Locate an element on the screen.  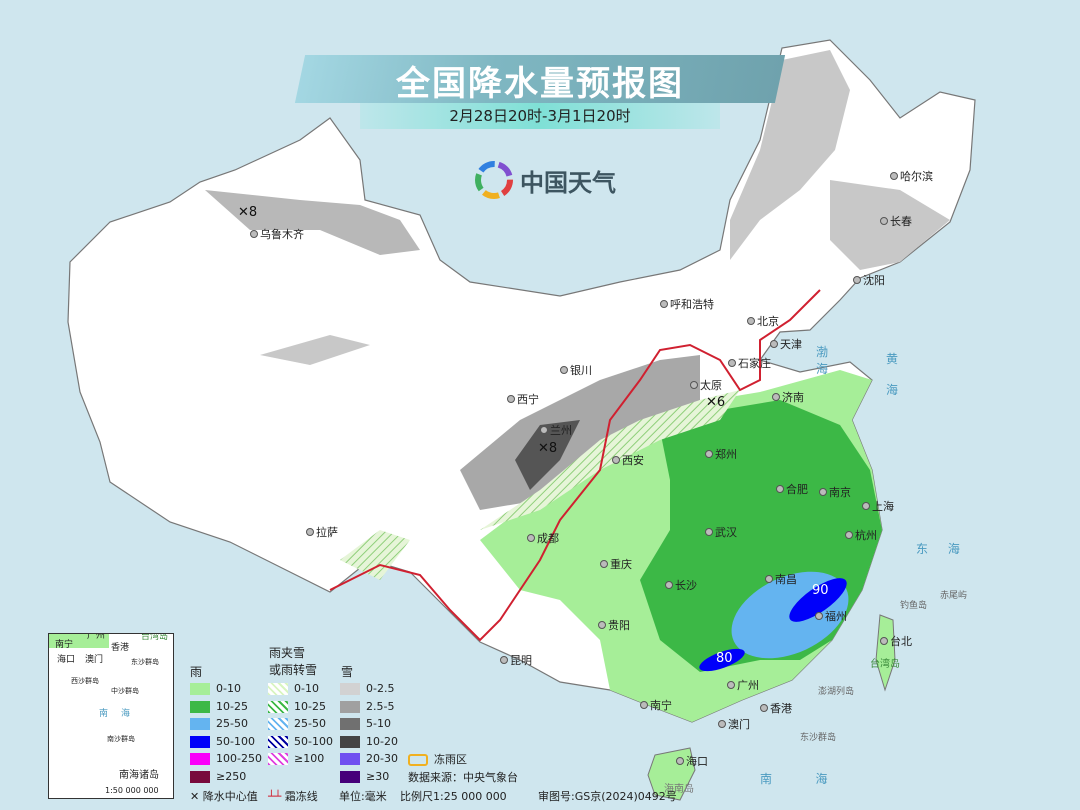
city-label: 哈尔滨 is located at coordinates (911, 176).